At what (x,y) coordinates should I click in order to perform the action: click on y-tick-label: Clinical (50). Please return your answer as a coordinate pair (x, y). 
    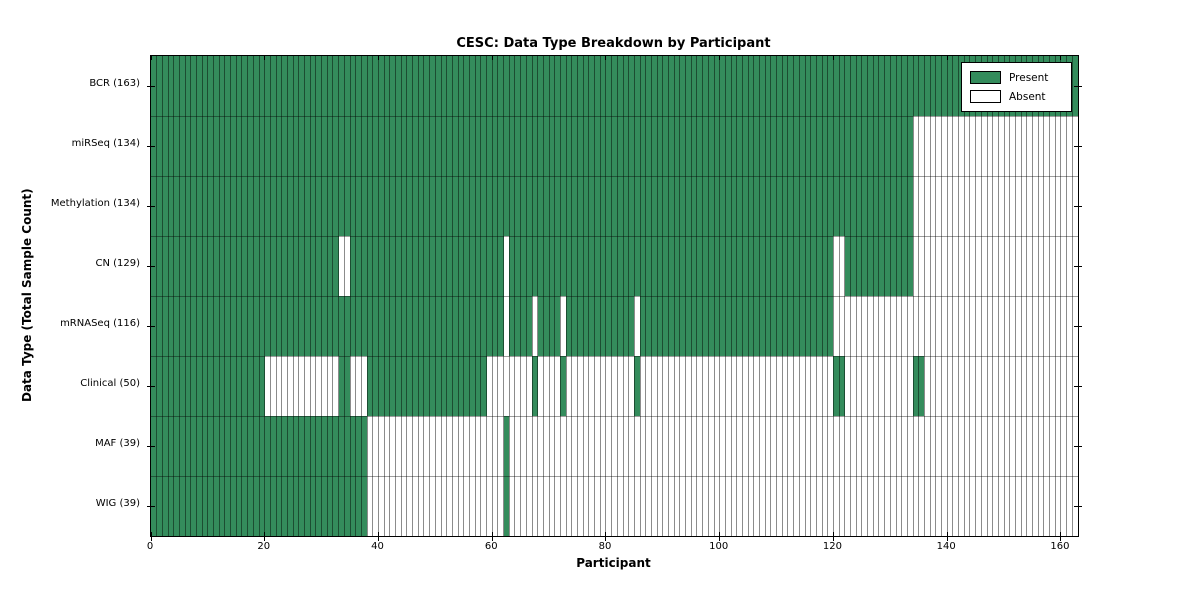
    Looking at the image, I should click on (110, 383).